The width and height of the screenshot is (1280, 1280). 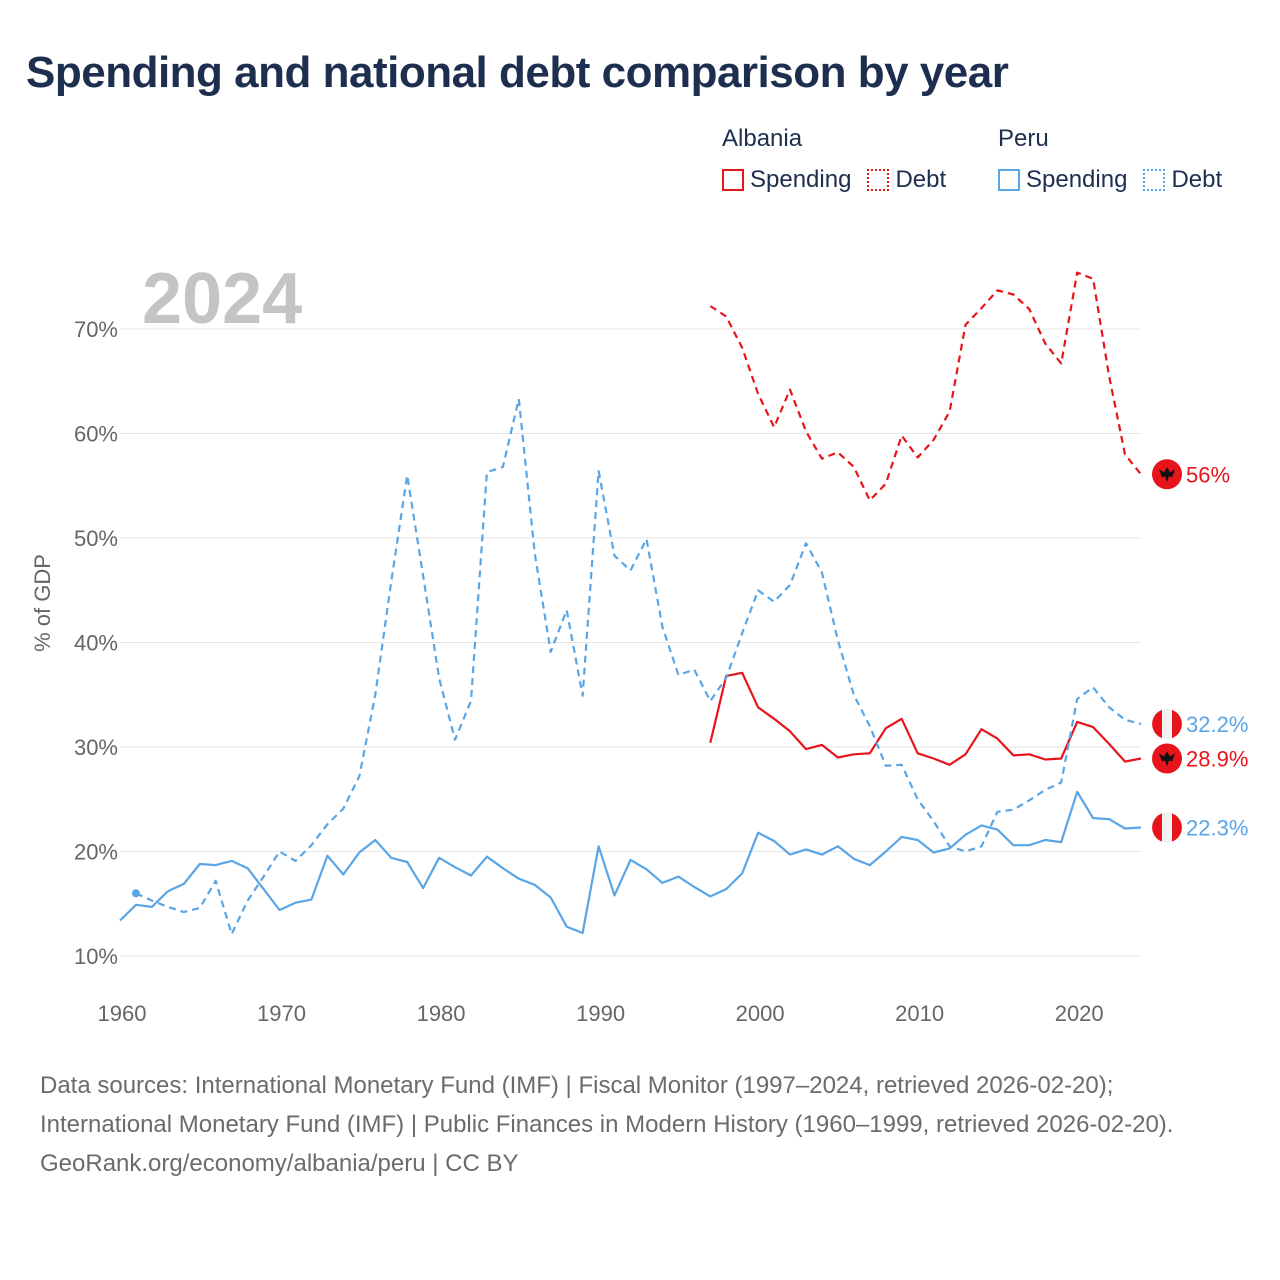 What do you see at coordinates (279, 1163) in the screenshot?
I see `credit-link: GeoRank.org/economy/albania/peru | CC BY` at bounding box center [279, 1163].